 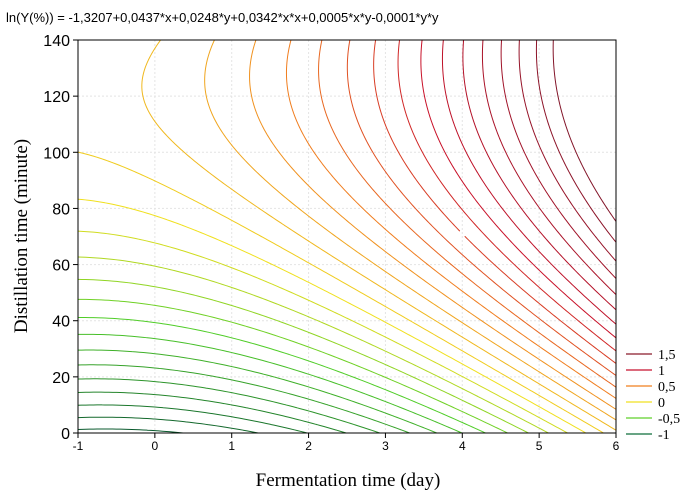 I want to click on legend: 1,510,50-0,5-1, so click(x=653, y=395).